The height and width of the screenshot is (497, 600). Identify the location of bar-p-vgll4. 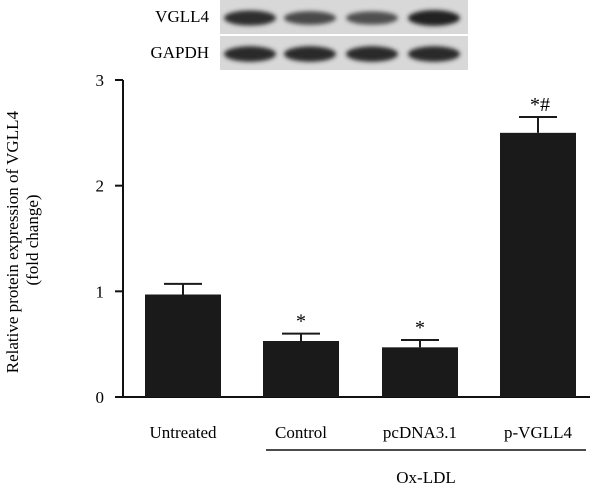
(538, 265).